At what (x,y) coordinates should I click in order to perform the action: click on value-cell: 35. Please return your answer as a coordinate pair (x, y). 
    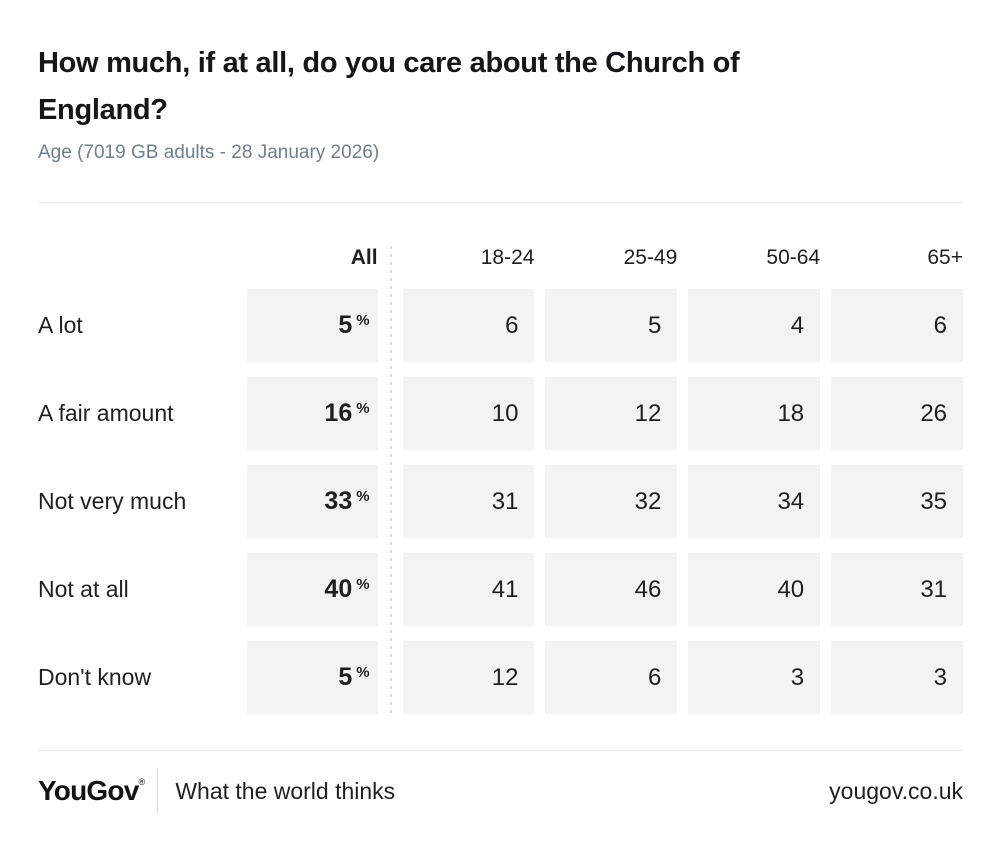
    Looking at the image, I should click on (897, 501).